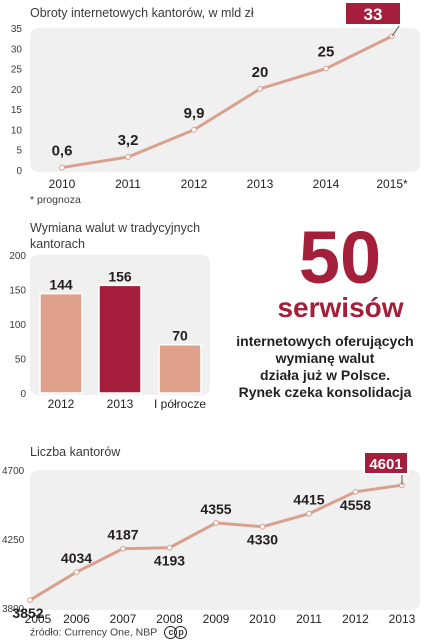  I want to click on offices-xtick: 2006, so click(76, 618).